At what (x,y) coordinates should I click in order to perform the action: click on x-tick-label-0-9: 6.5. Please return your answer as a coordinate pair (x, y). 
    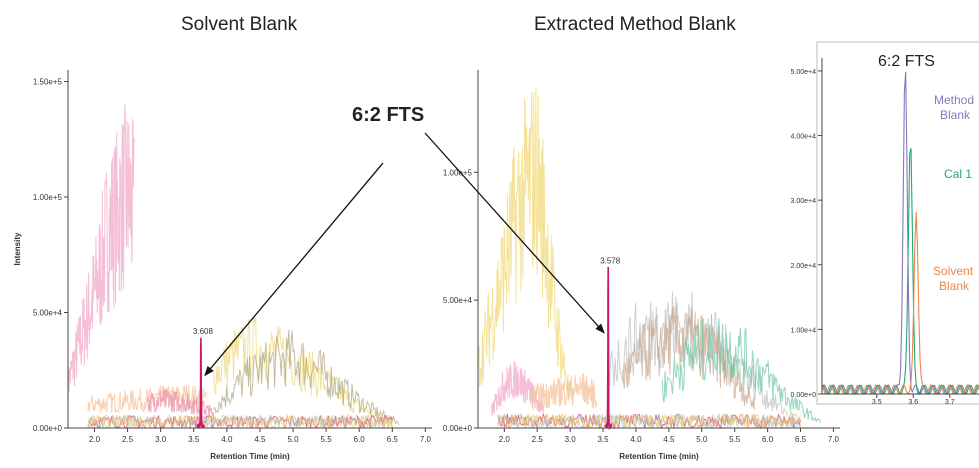
    Looking at the image, I should click on (393, 439).